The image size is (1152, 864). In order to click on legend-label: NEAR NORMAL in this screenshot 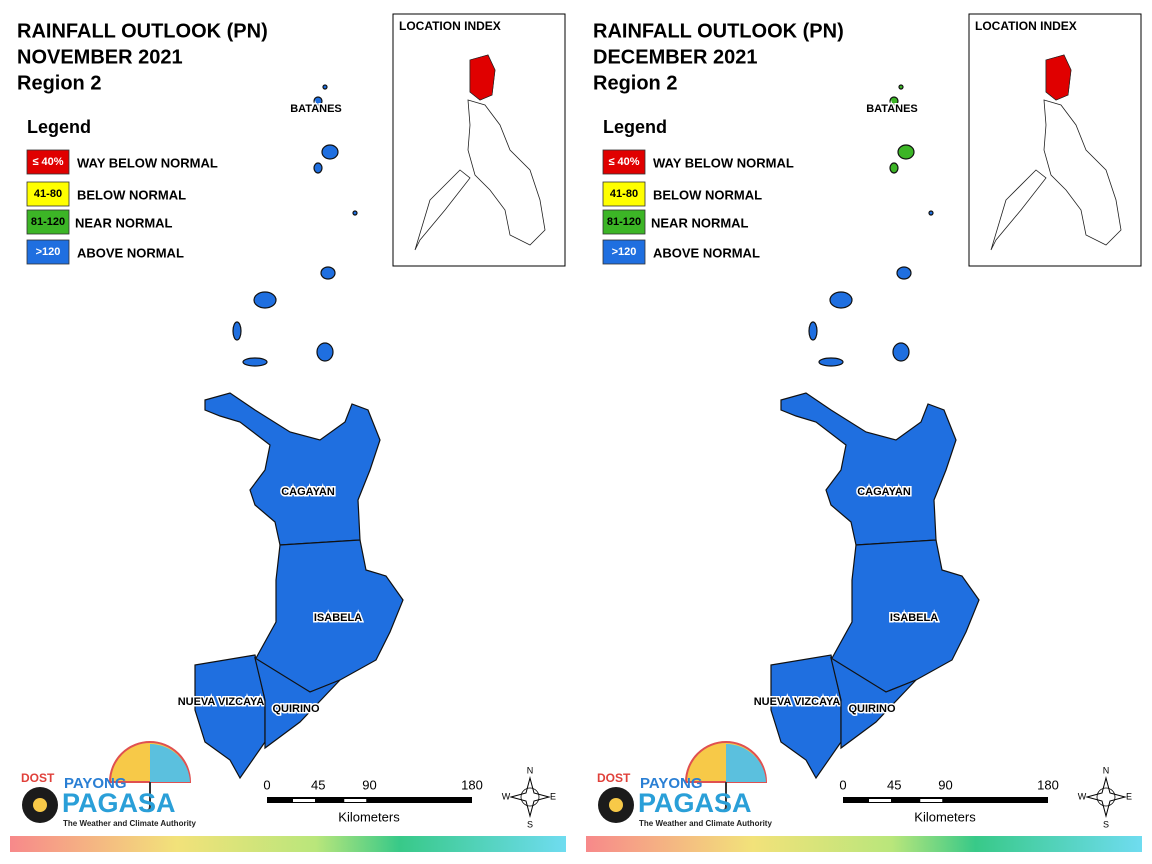, I will do `click(124, 222)`.